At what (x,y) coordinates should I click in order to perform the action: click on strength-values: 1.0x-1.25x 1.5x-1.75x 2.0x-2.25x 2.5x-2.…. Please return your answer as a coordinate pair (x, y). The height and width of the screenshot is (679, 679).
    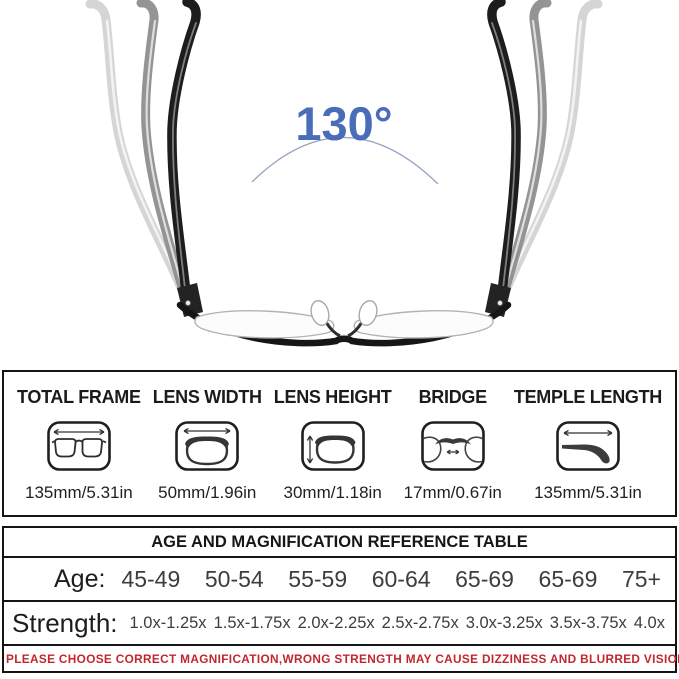
    Looking at the image, I should click on (397, 623).